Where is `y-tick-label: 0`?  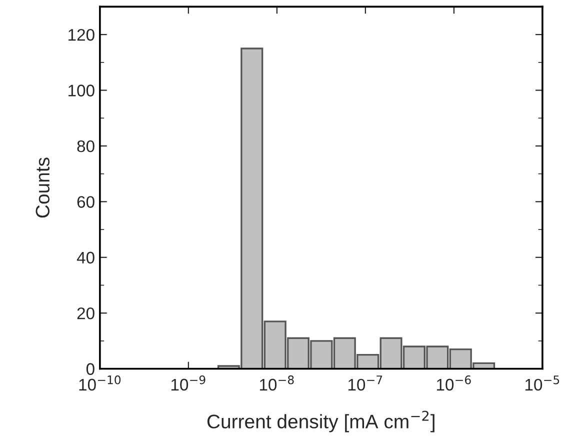 y-tick-label: 0 is located at coordinates (90, 369).